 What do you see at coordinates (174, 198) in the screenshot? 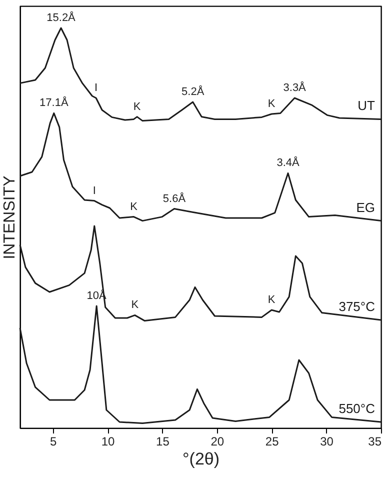
I see `annotation: 5.6Å` at bounding box center [174, 198].